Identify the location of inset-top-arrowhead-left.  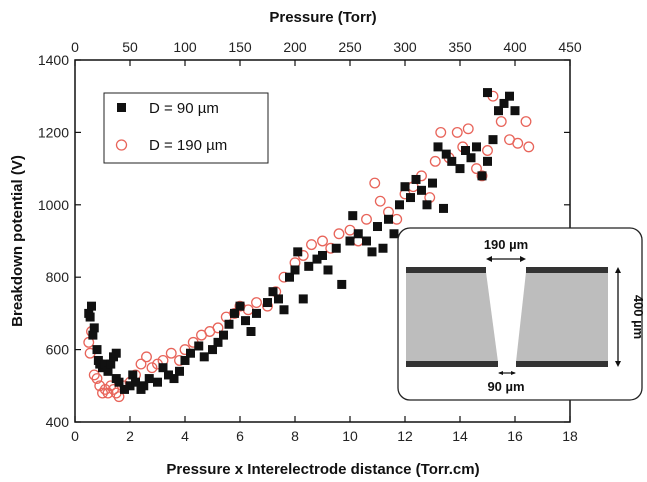
(489, 259).